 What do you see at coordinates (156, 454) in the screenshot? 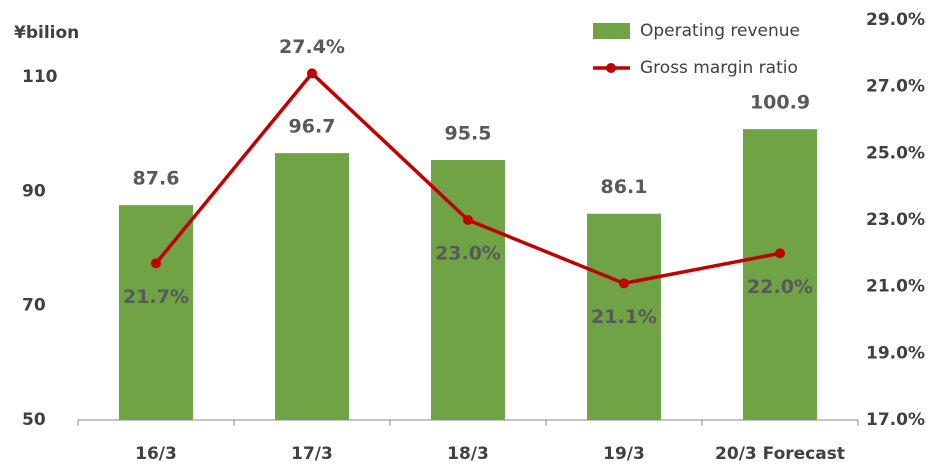
I see `x-tick-label: 16/3` at bounding box center [156, 454].